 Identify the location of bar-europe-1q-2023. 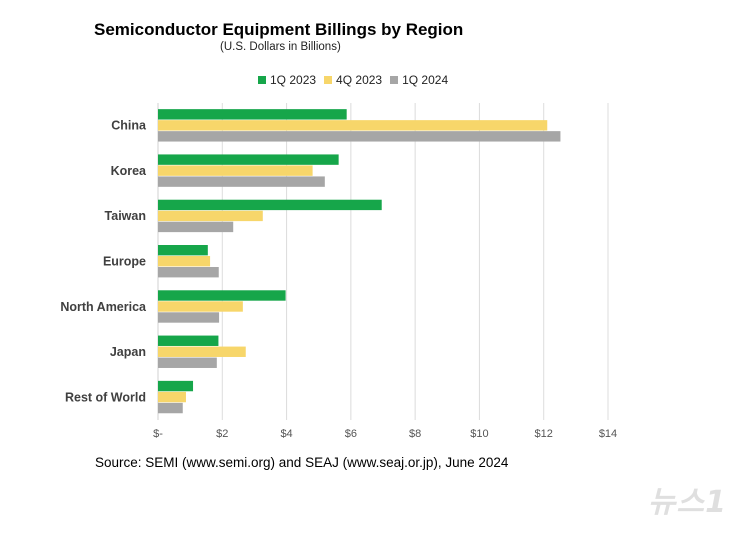
(183, 250).